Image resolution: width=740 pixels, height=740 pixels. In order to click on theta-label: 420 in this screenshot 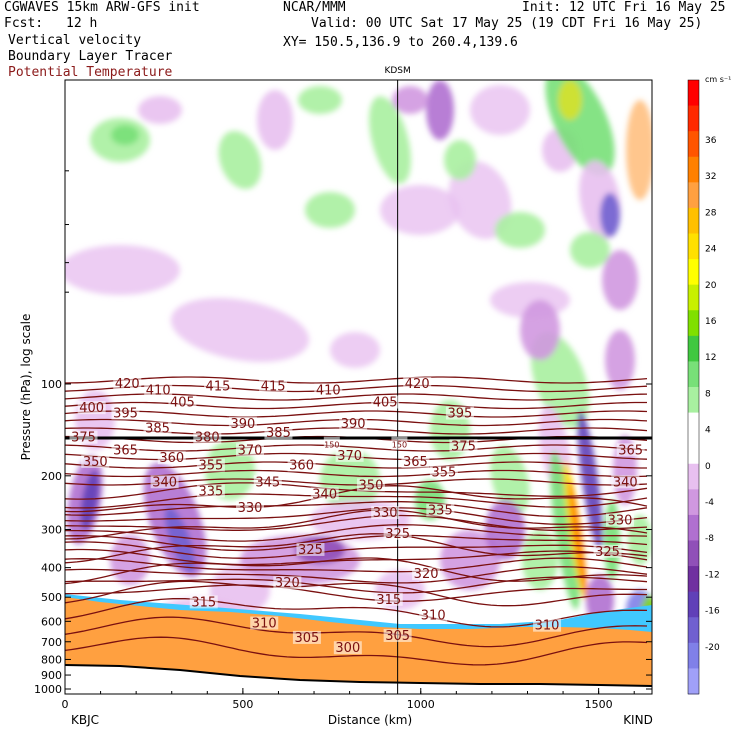, I will do `click(127, 384)`.